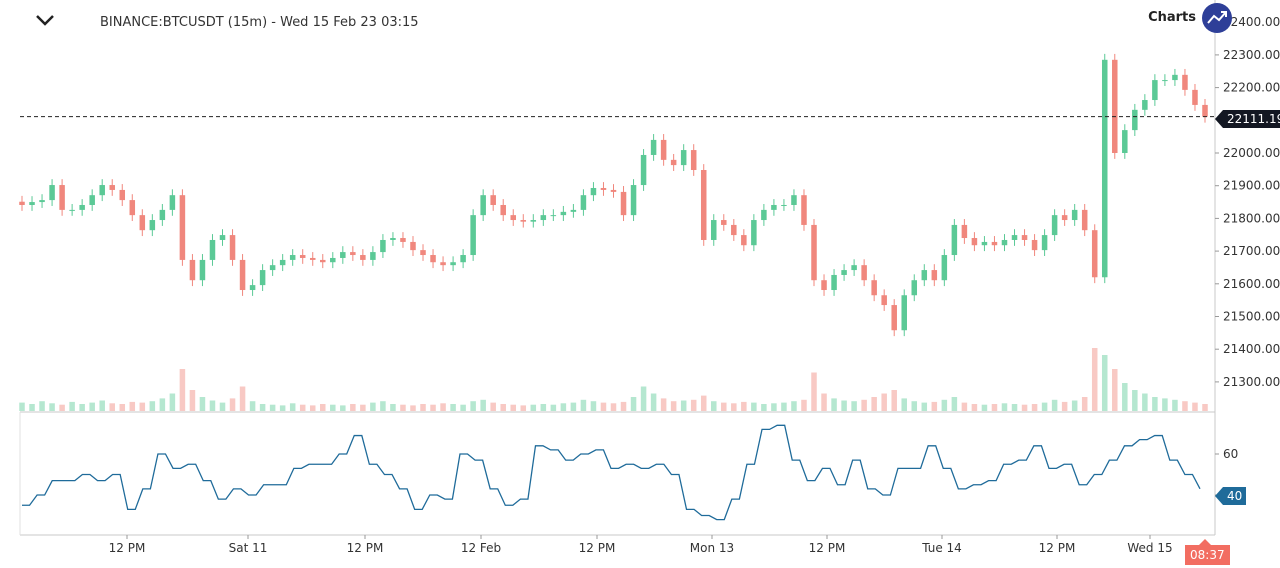 The height and width of the screenshot is (568, 1280). I want to click on price-tick-label: 21300.00, so click(1251, 382).